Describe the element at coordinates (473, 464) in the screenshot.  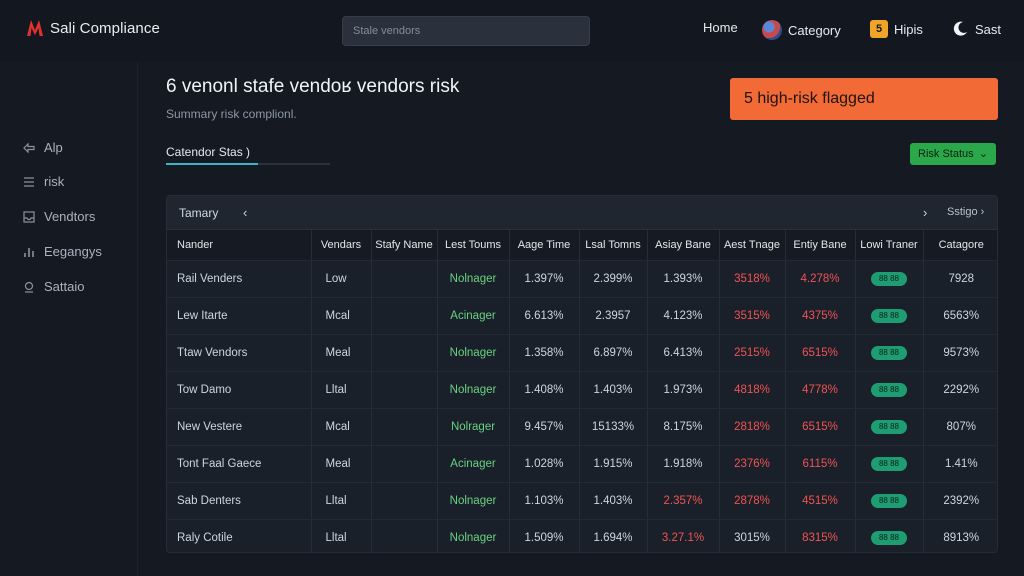
I see `table-cell: Acinager` at that location.